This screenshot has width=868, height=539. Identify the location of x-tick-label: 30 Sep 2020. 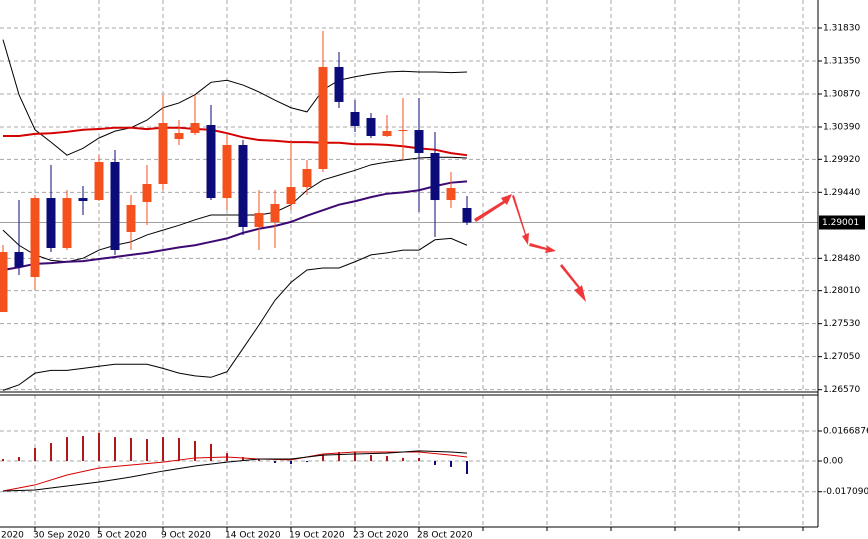
(61, 535).